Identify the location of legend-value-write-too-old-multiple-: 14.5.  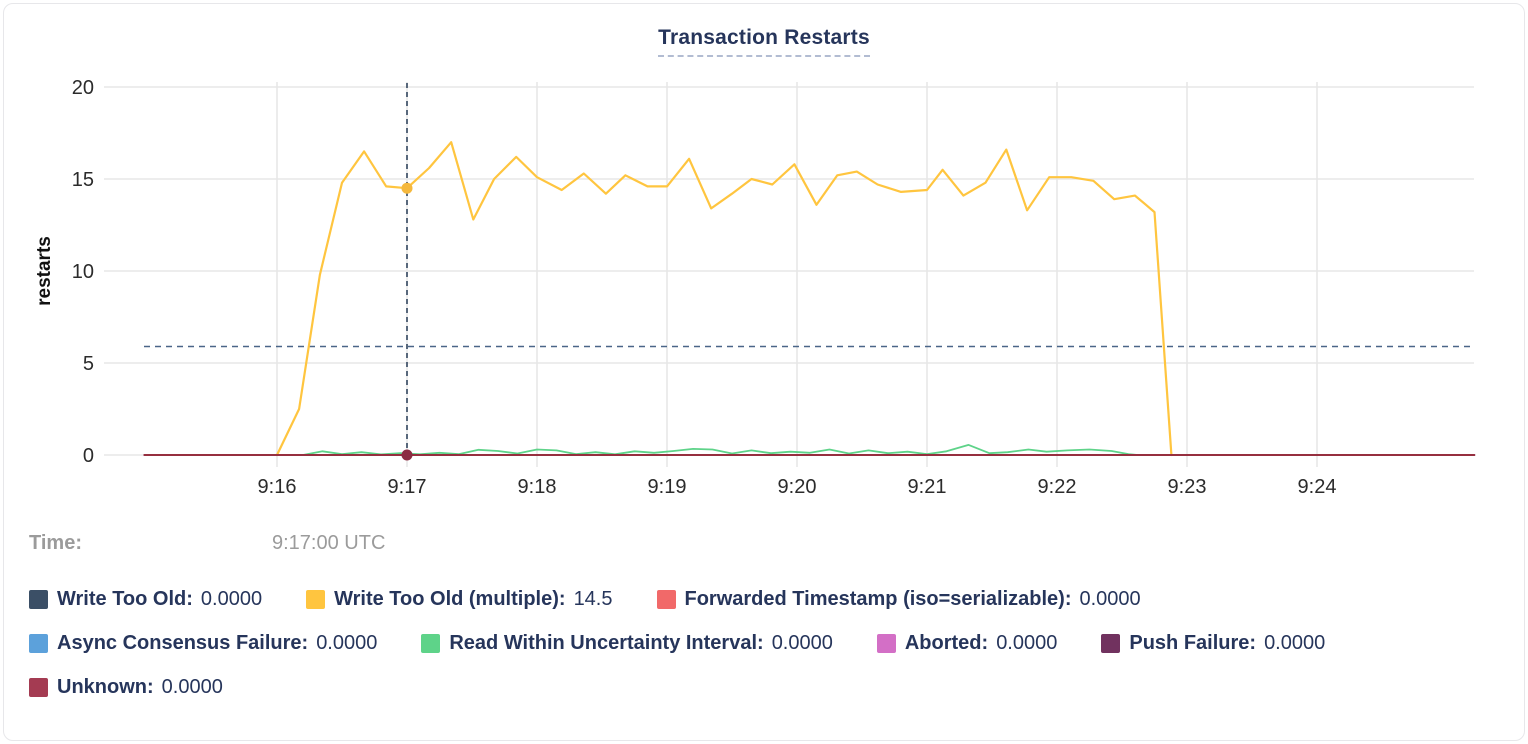
(593, 599).